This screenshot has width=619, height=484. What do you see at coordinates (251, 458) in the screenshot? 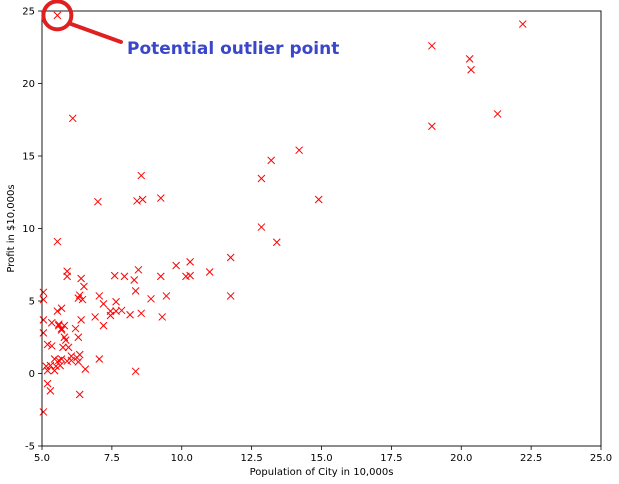
I see `x-tick-label: 12.5` at bounding box center [251, 458].